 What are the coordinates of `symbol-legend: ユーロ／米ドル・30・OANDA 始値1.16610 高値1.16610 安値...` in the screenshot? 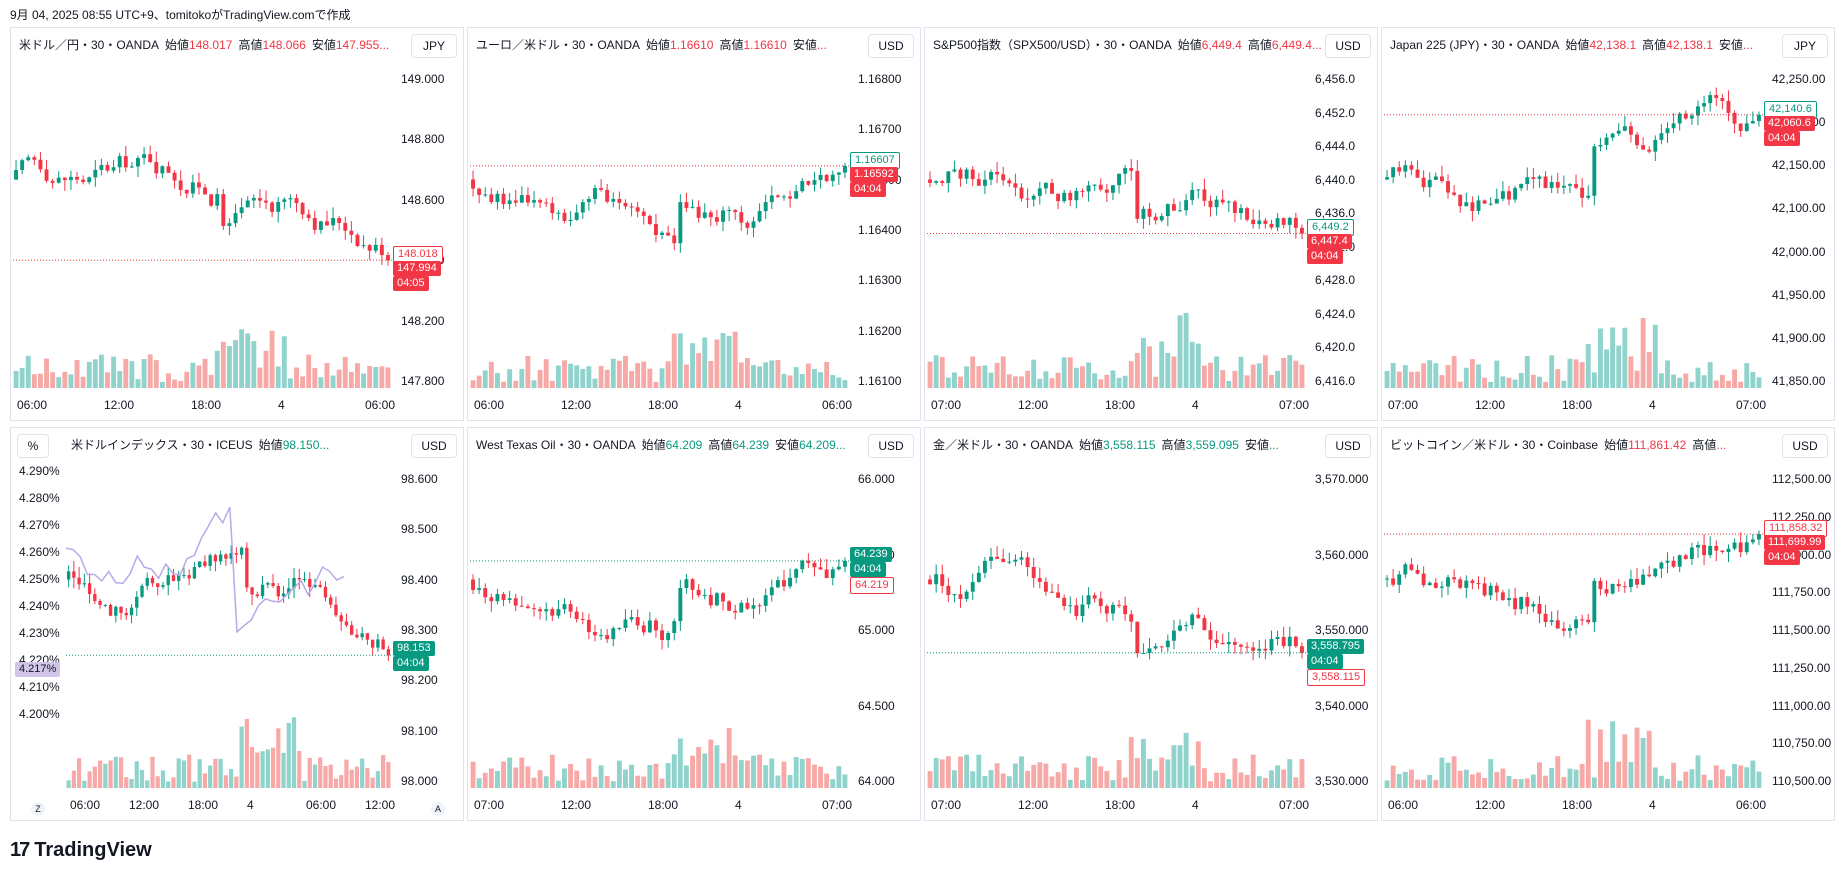 It's located at (651, 44).